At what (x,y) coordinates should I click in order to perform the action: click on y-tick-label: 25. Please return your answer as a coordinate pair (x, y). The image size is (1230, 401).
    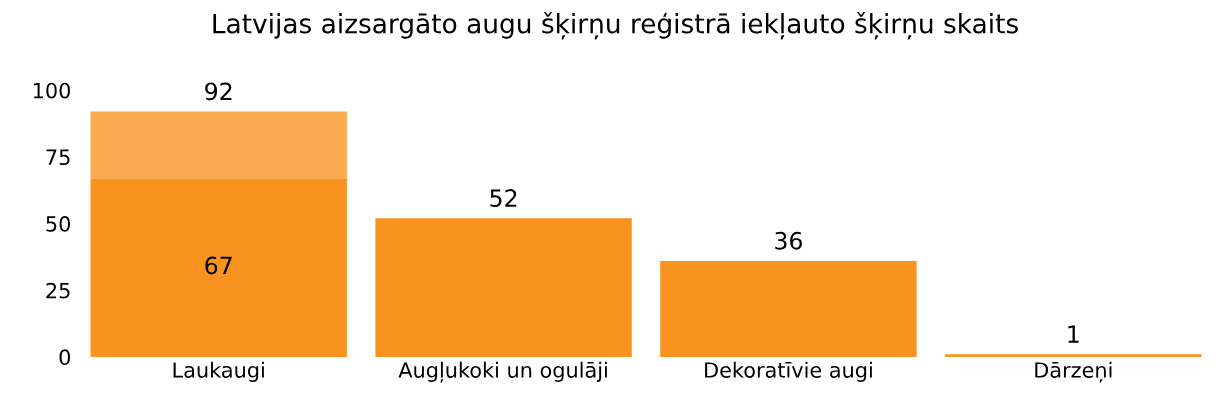
    Looking at the image, I should click on (58, 290).